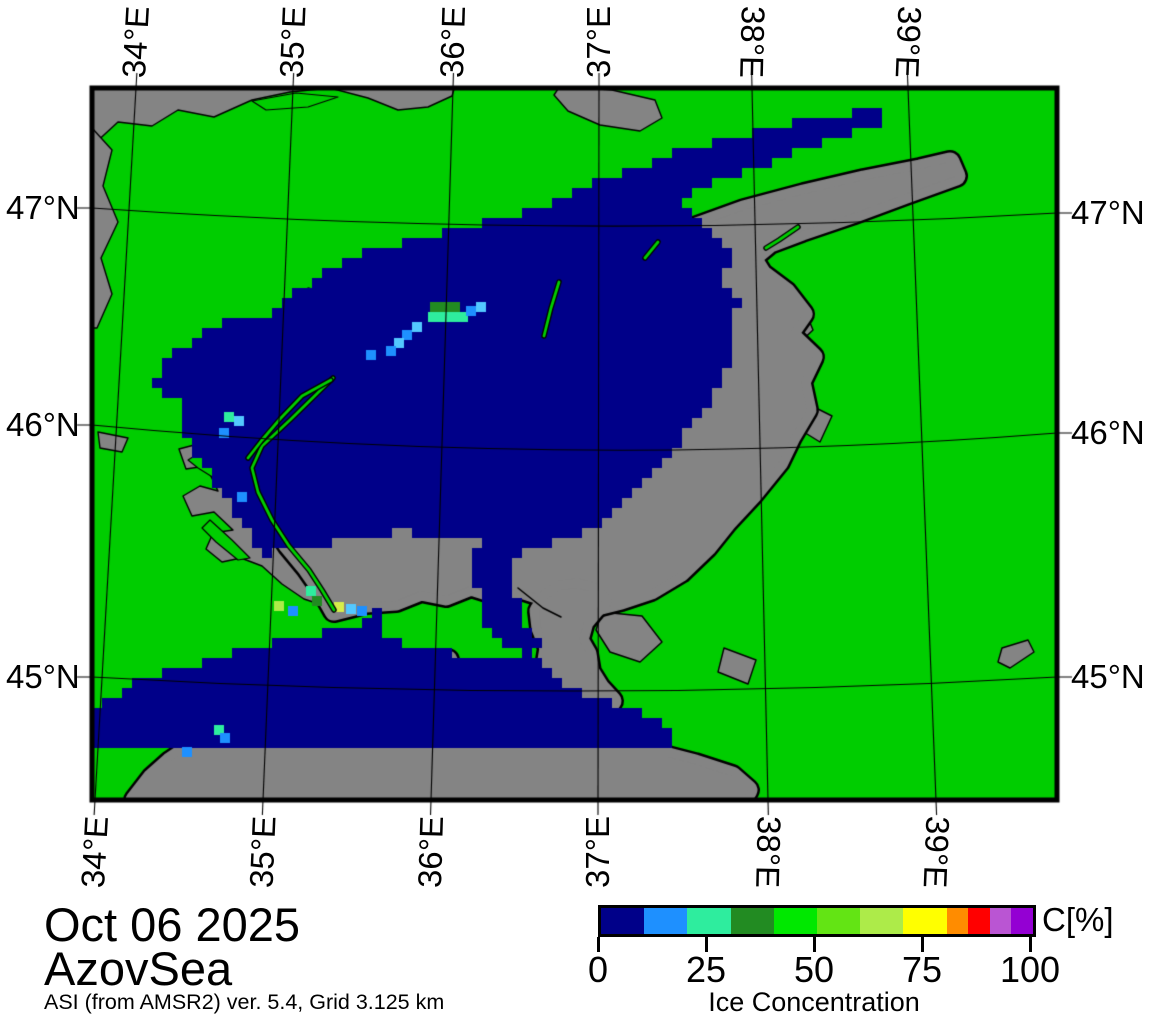  What do you see at coordinates (138, 968) in the screenshot?
I see `map-region-title: AzovSea` at bounding box center [138, 968].